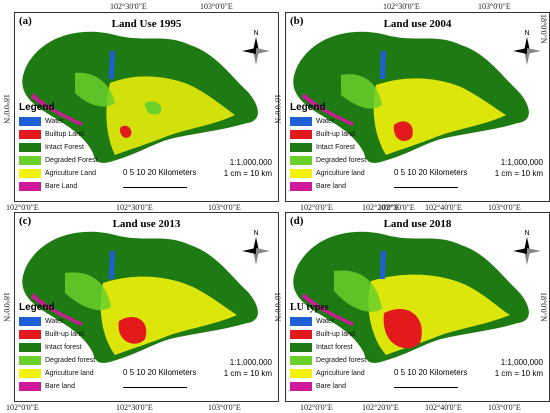 The image size is (550, 413). I want to click on panel-label: (b), so click(297, 21).